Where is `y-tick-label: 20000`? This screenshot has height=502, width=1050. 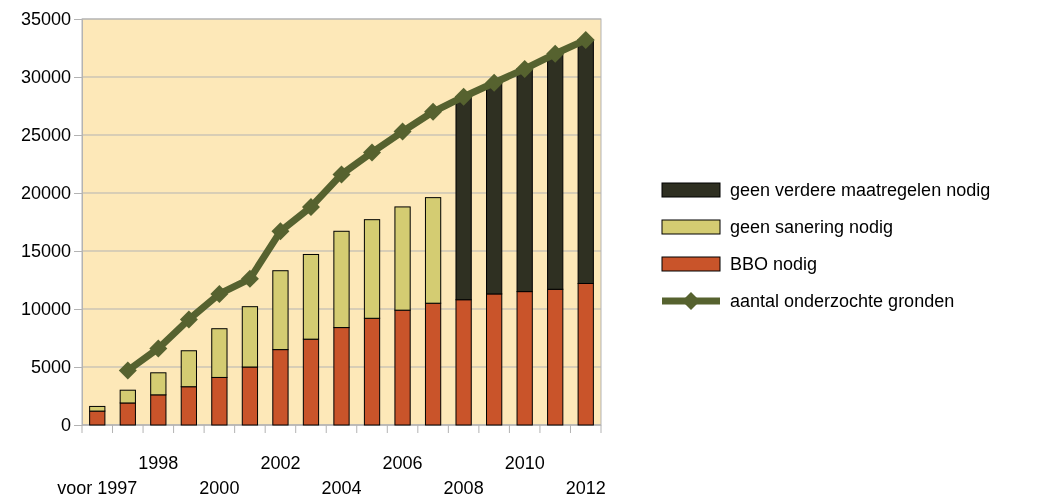 y-tick-label: 20000 is located at coordinates (45, 193).